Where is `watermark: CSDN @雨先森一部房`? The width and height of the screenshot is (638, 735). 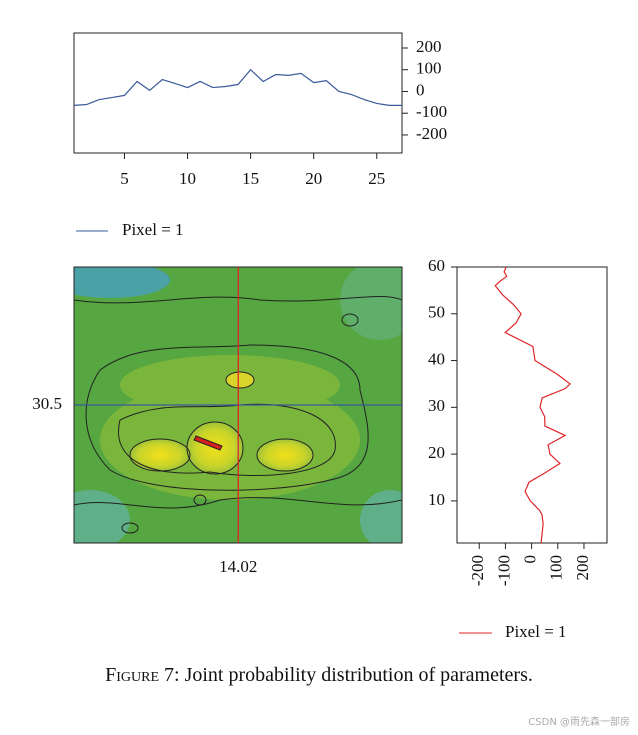 watermark: CSDN @雨先森一部房 is located at coordinates (579, 721).